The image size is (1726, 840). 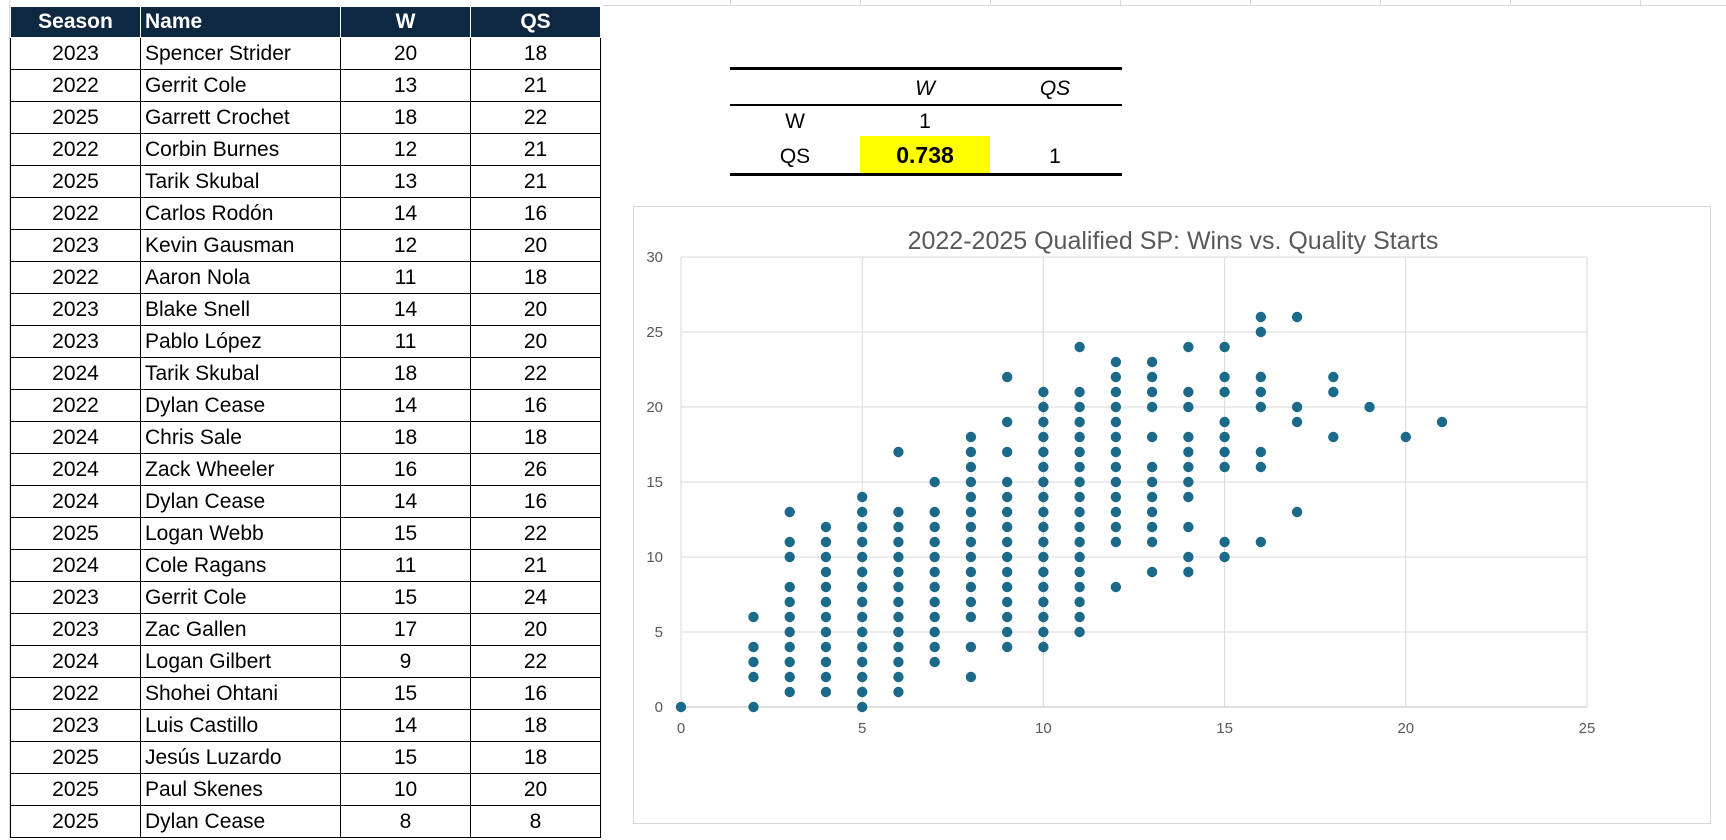 I want to click on matrix-row-label-w: W, so click(x=795, y=121).